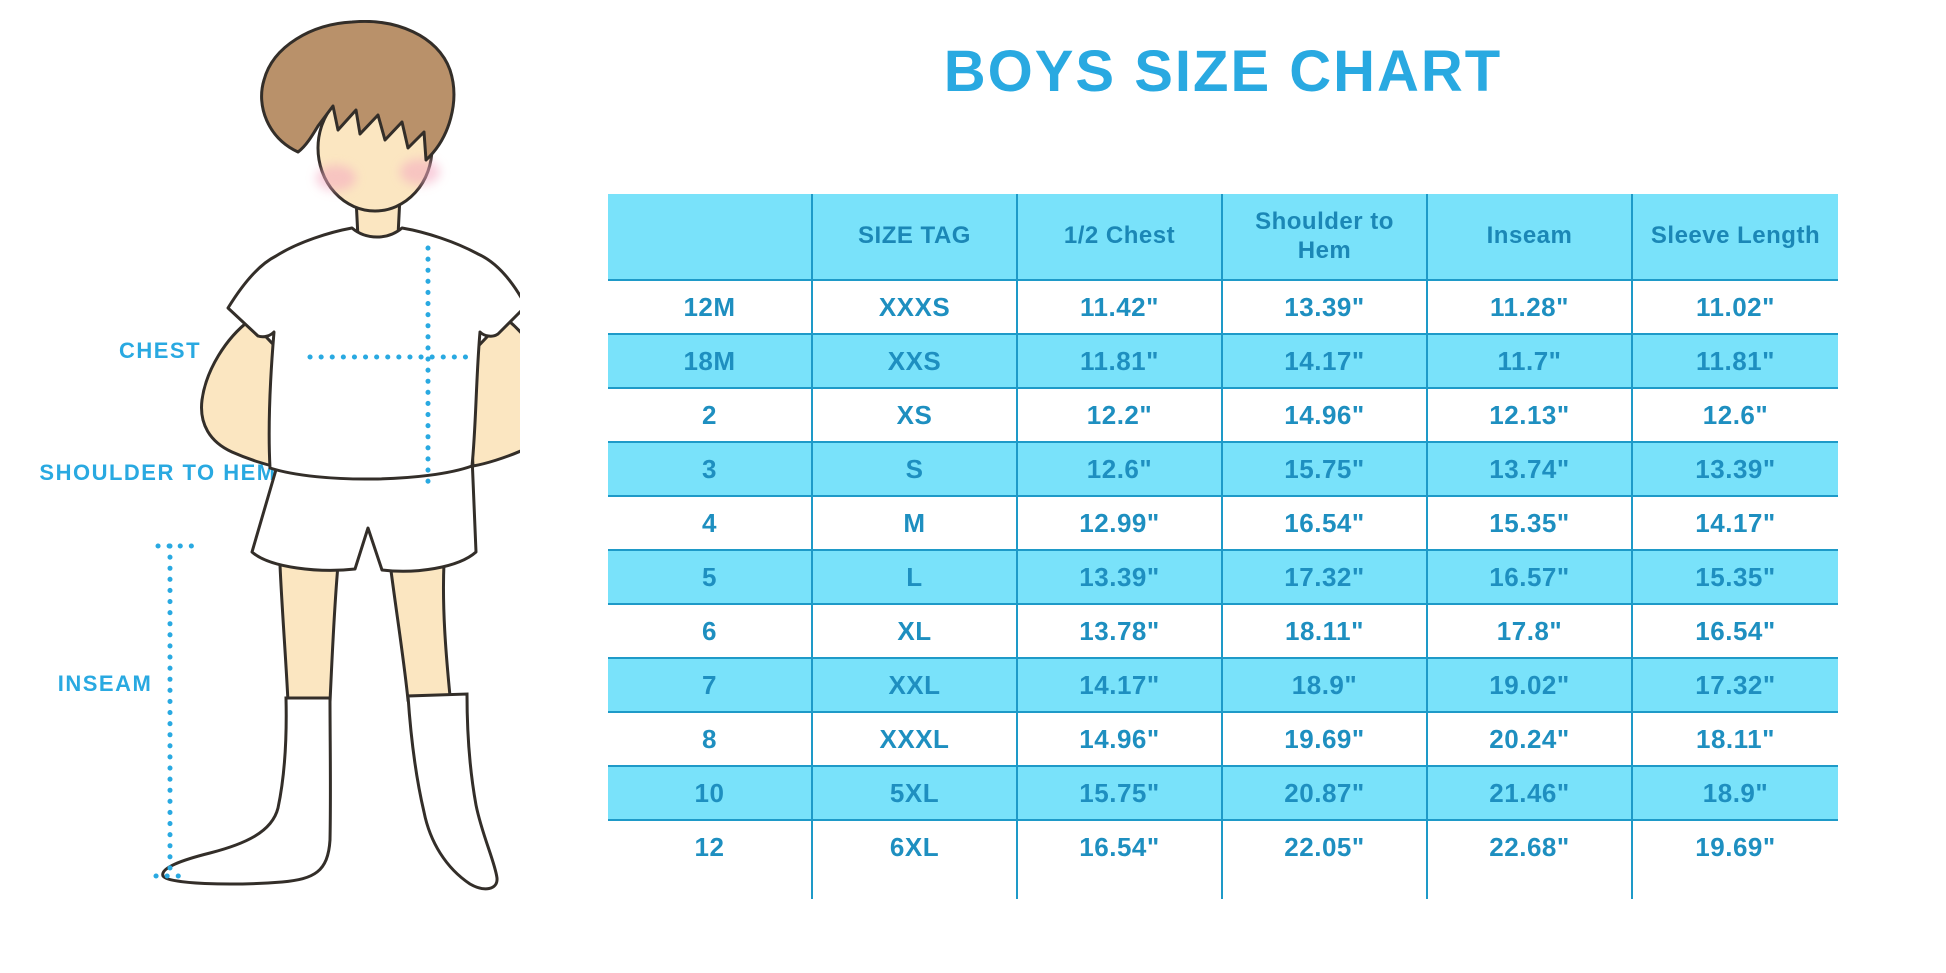  Describe the element at coordinates (364, 513) in the screenshot. I see `shorts-shape` at that location.